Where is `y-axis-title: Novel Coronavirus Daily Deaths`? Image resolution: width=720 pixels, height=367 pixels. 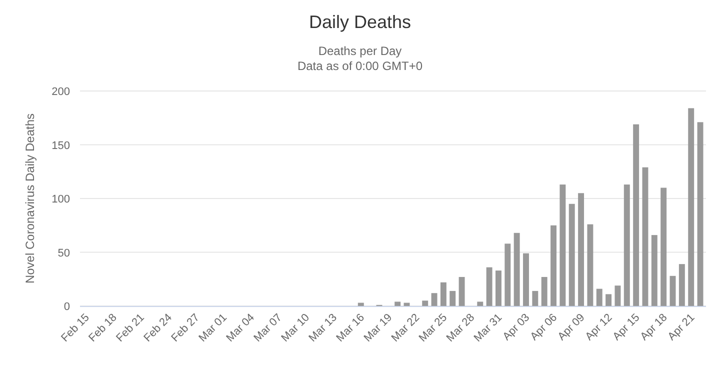
y-axis-title: Novel Coronavirus Daily Deaths is located at coordinates (30, 198).